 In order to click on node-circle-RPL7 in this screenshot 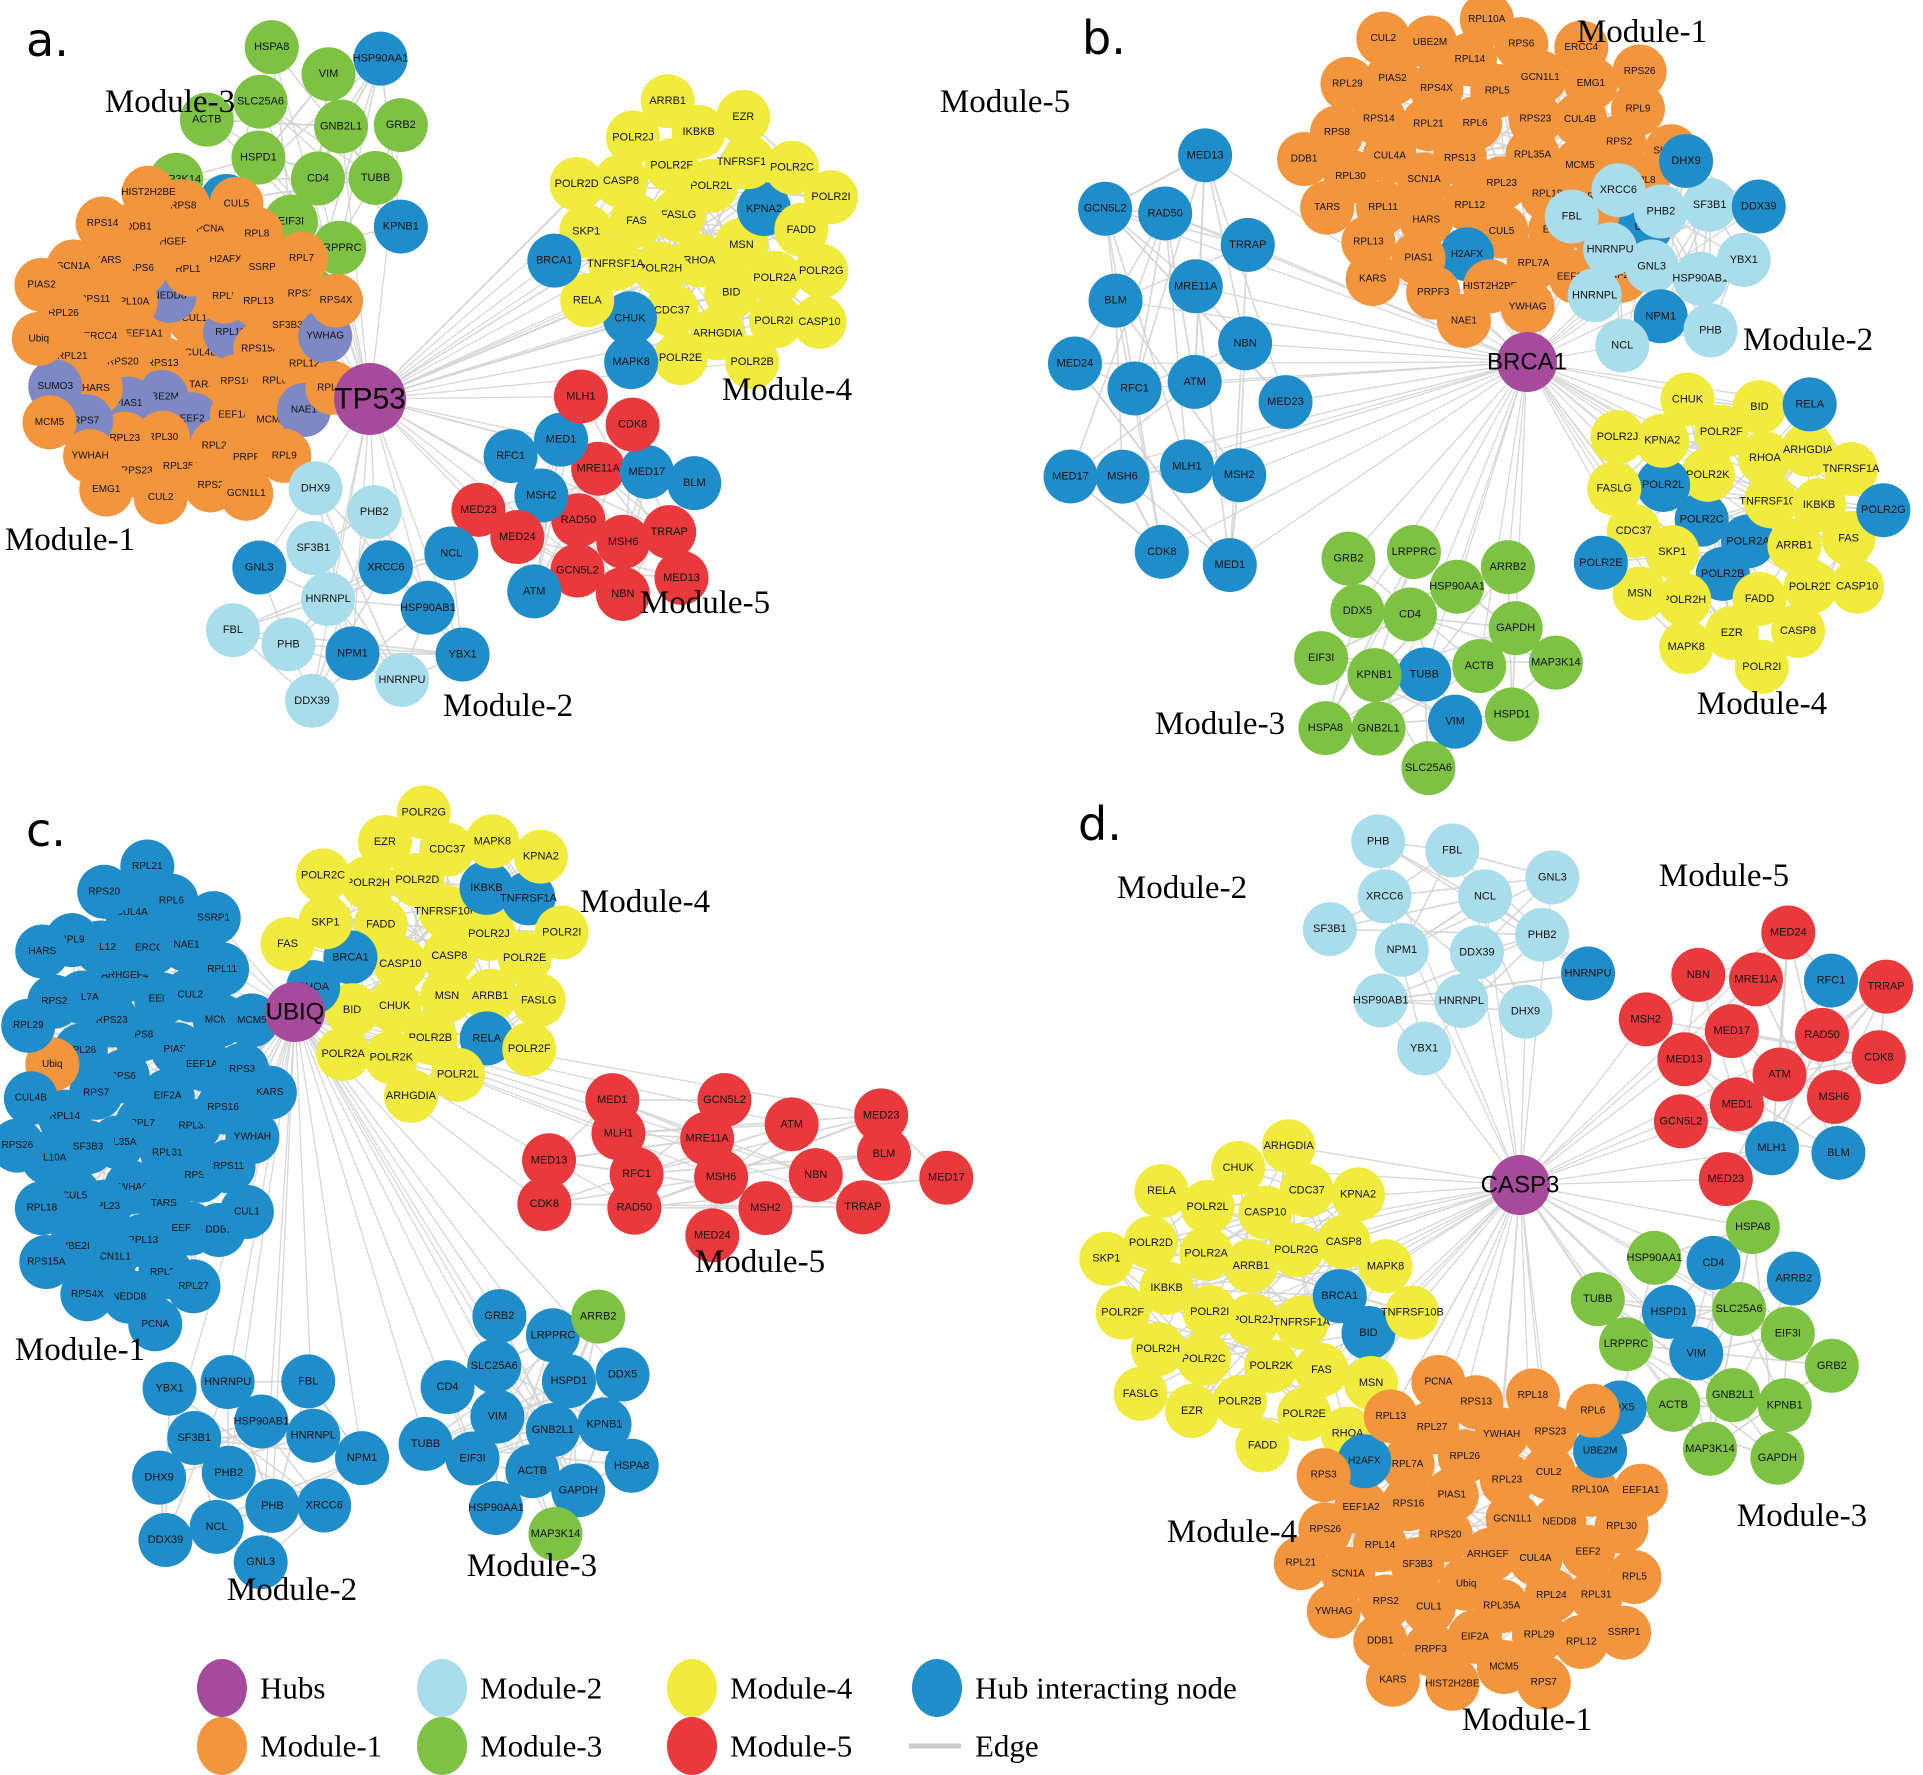, I will do `click(301, 258)`.